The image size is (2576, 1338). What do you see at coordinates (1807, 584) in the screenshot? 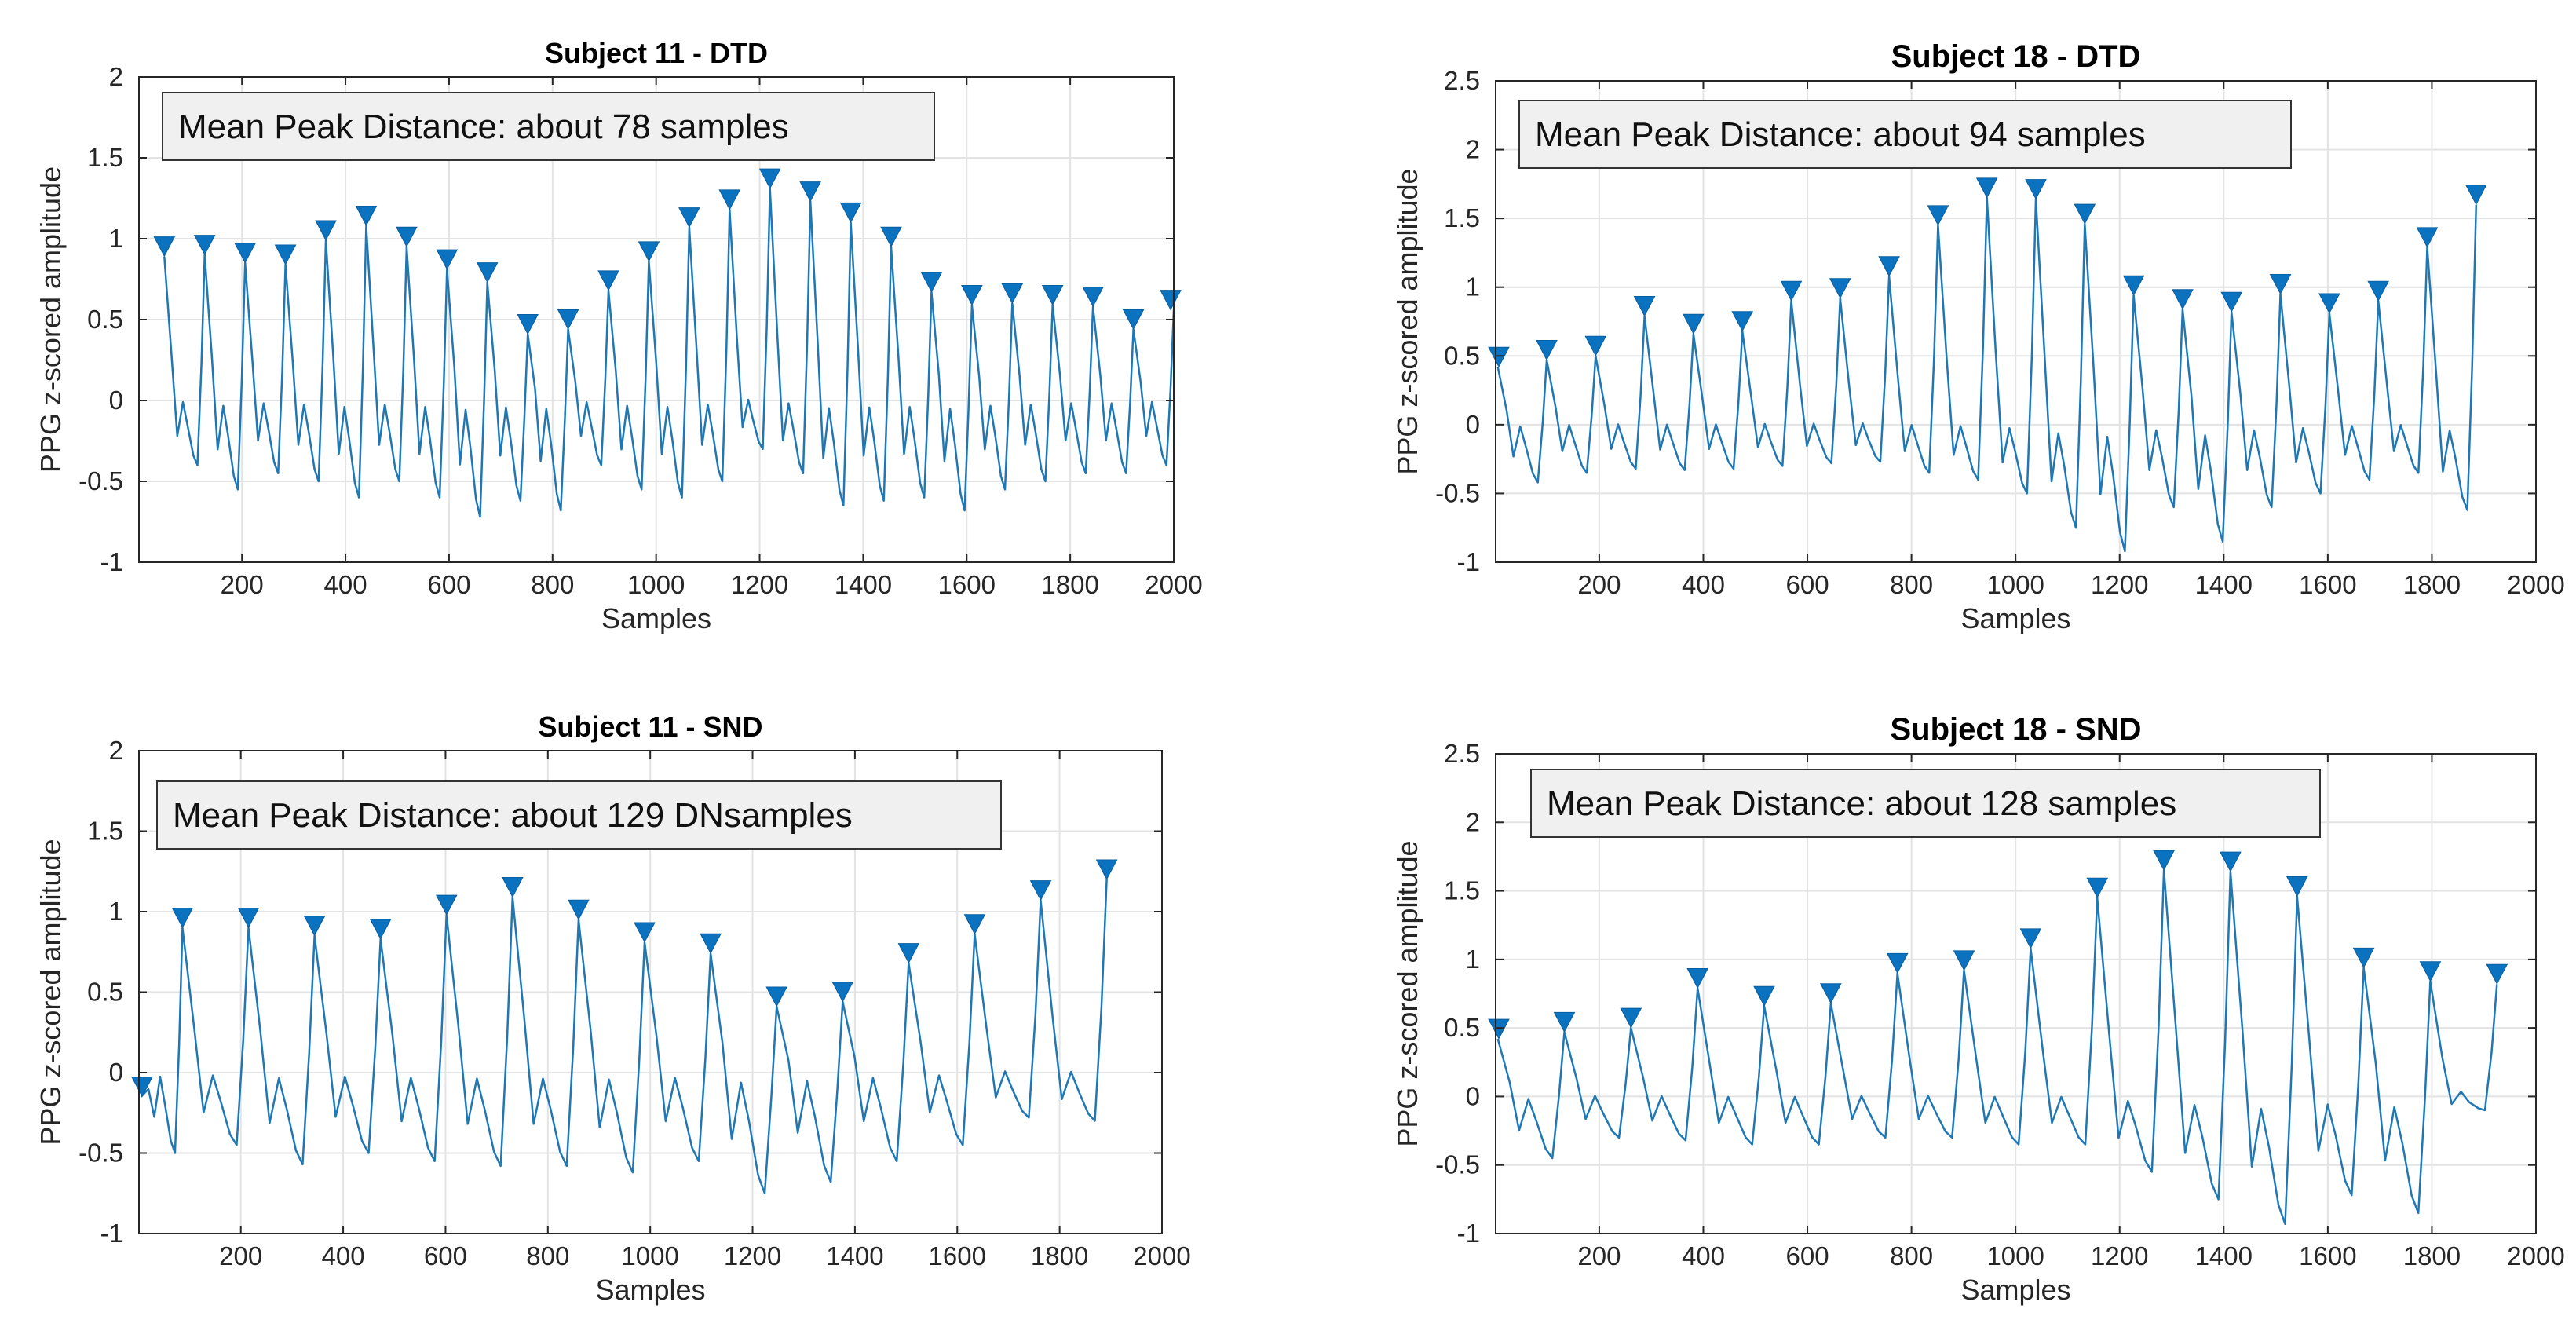
I see `x-tick-label: 600` at bounding box center [1807, 584].